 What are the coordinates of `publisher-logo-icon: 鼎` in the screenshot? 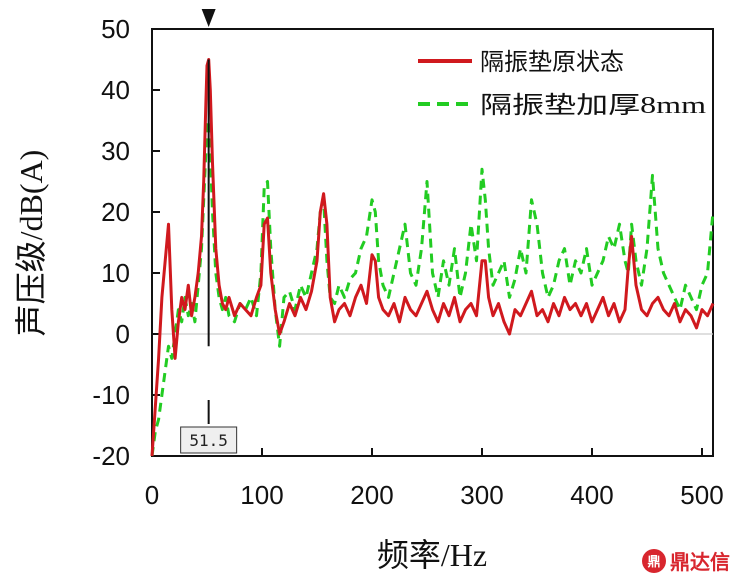 It's located at (654, 560).